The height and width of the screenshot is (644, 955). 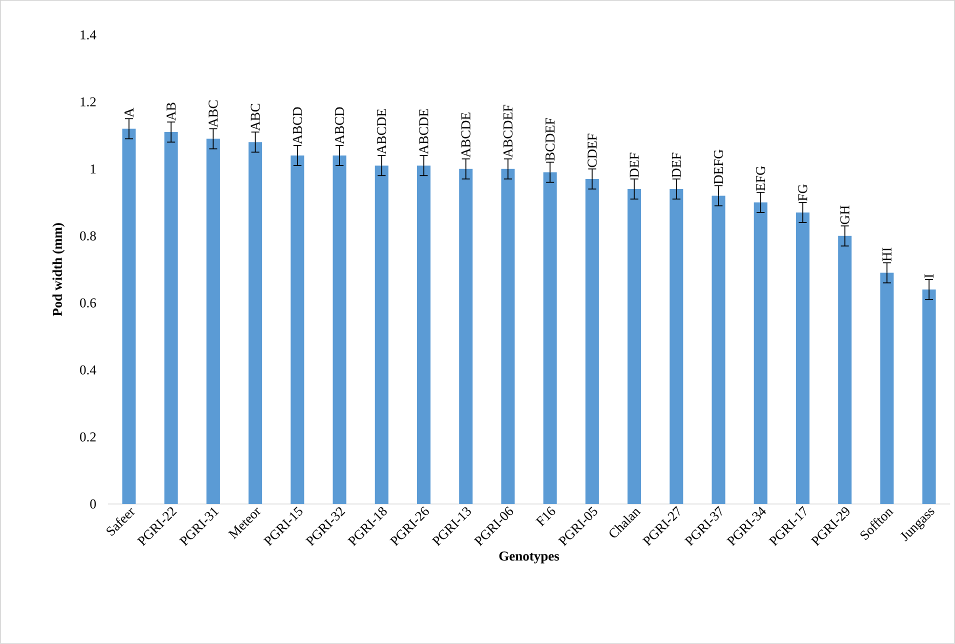 What do you see at coordinates (887, 255) in the screenshot?
I see `data-label: HI` at bounding box center [887, 255].